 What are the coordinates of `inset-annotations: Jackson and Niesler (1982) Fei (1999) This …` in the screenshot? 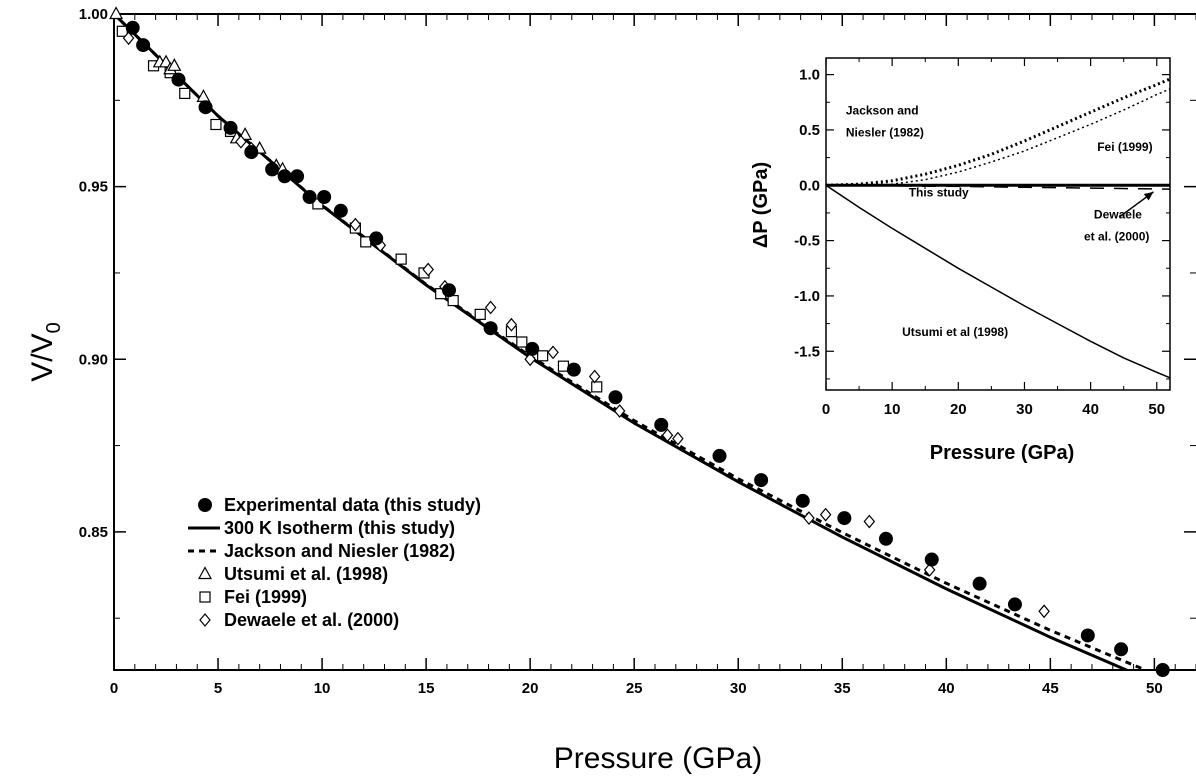 It's located at (1000, 221).